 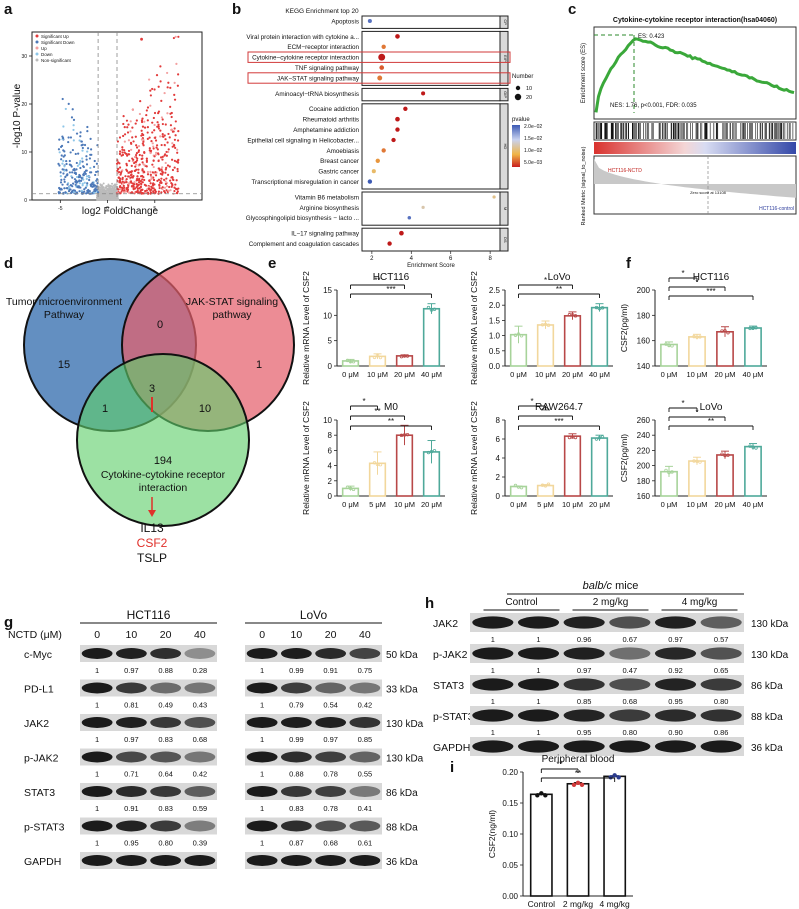 What do you see at coordinates (721, 639) in the screenshot?
I see `quant-value: 0.57` at bounding box center [721, 639].